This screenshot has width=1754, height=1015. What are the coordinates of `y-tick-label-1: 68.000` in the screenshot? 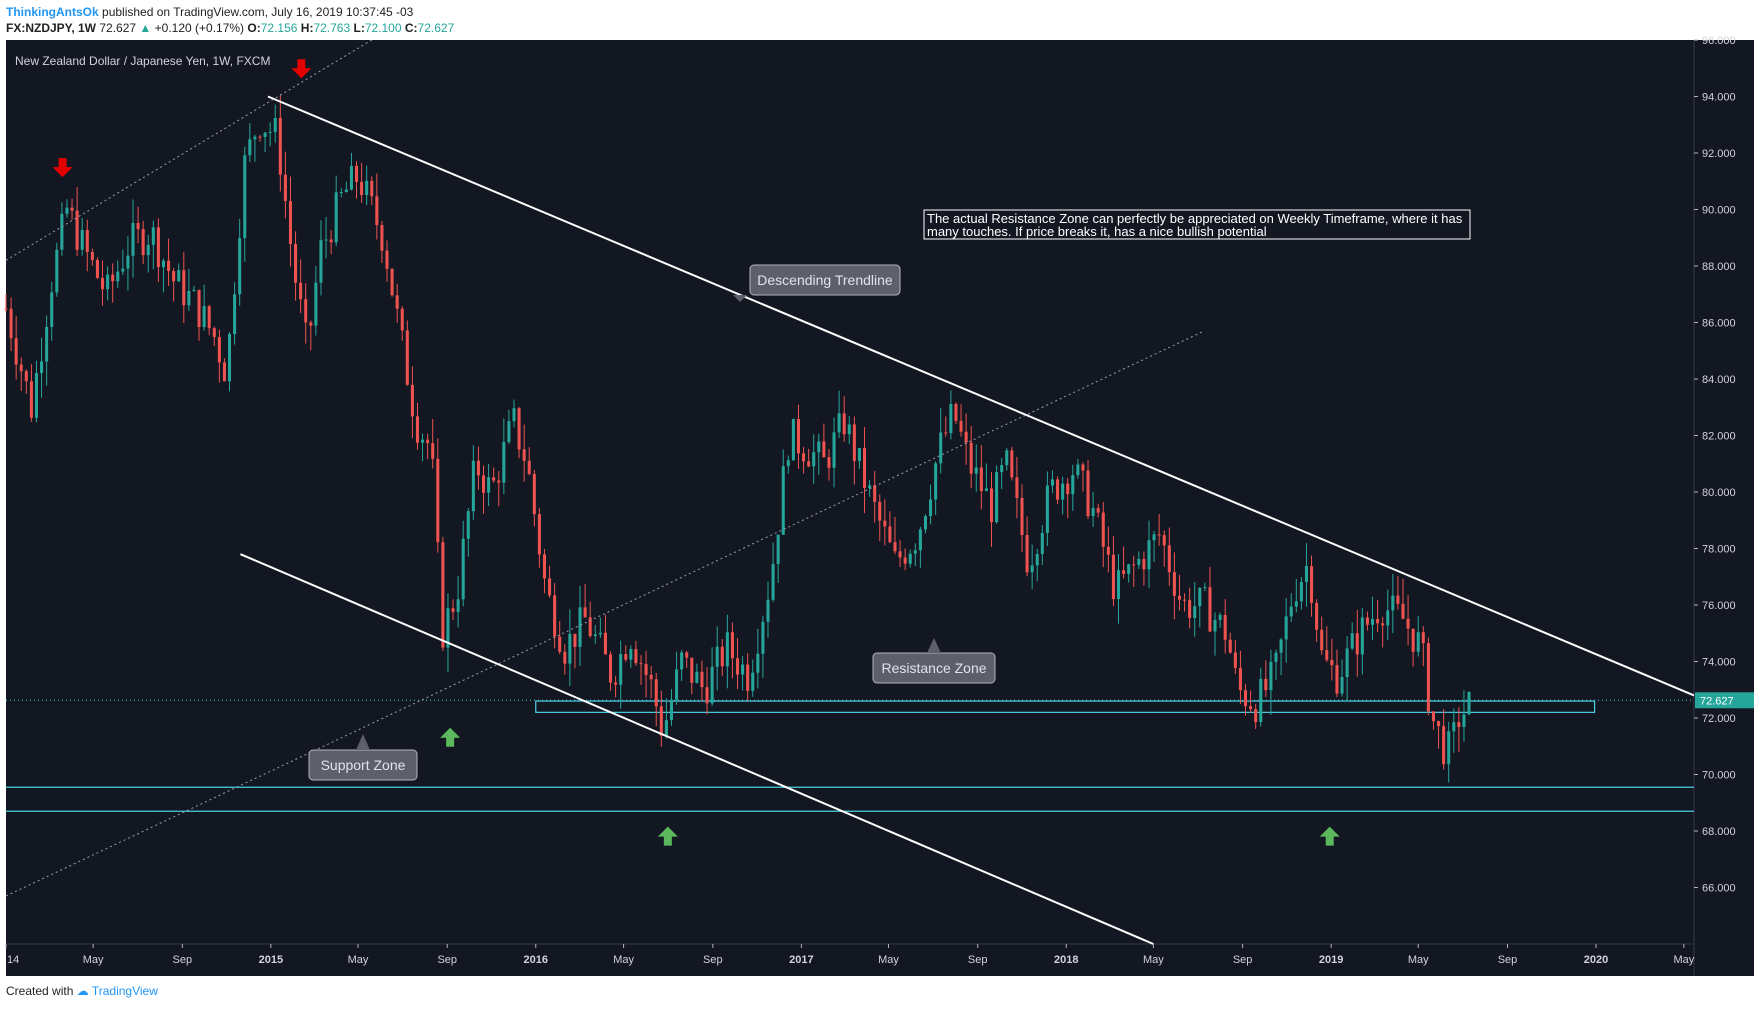 It's located at (1719, 832).